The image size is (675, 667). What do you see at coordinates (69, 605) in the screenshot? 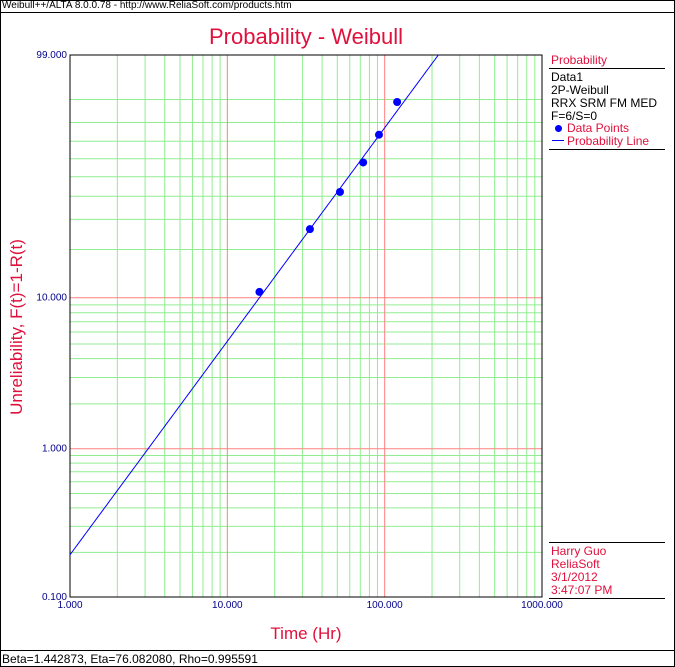
I see `x-tick-label: 1.000` at bounding box center [69, 605].